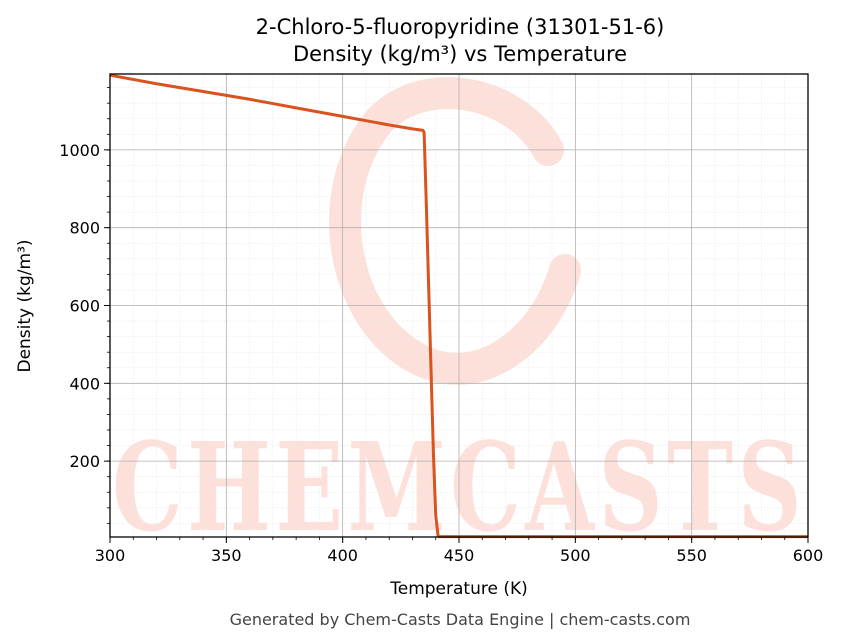  Describe the element at coordinates (79, 150) in the screenshot. I see `y-tick-label: 1000` at that location.